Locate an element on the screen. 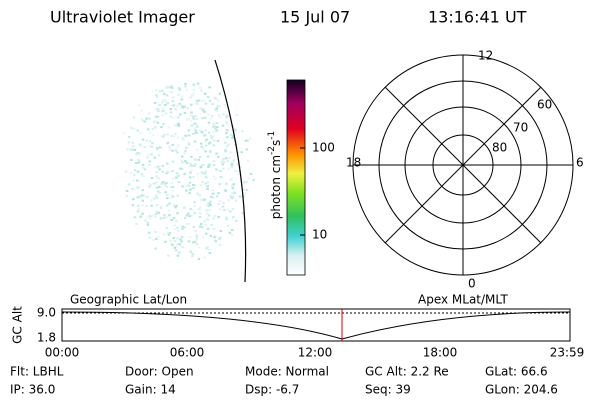 The width and height of the screenshot is (600, 400). status-field: GLon: 204.6 is located at coordinates (521, 390).